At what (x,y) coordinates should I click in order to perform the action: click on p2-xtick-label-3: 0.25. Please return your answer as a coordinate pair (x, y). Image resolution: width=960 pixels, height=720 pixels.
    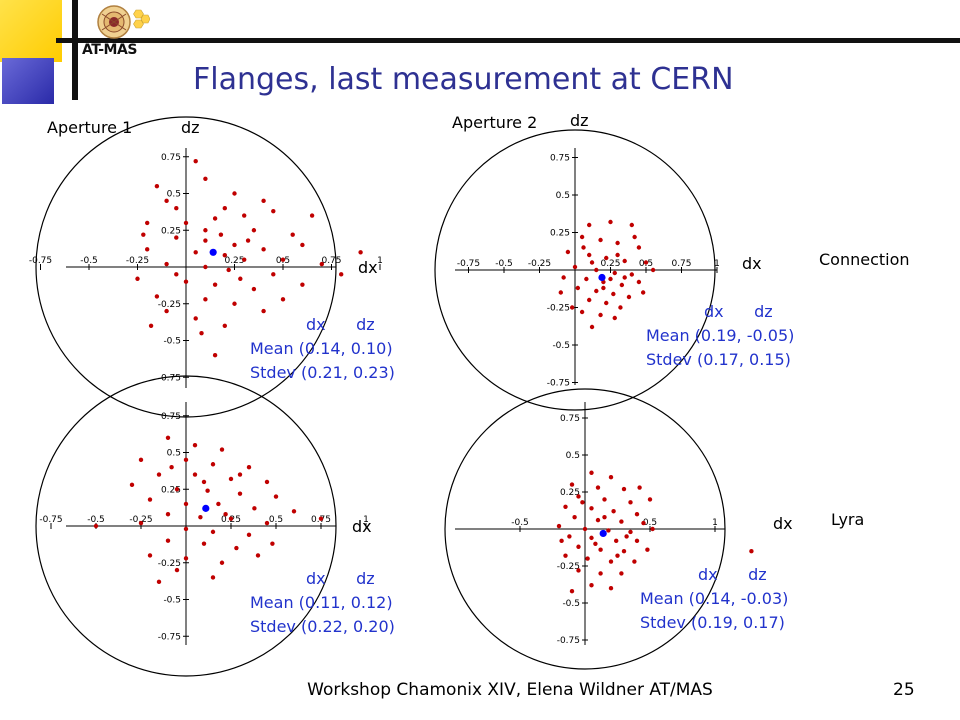
    Looking at the image, I should click on (610, 264).